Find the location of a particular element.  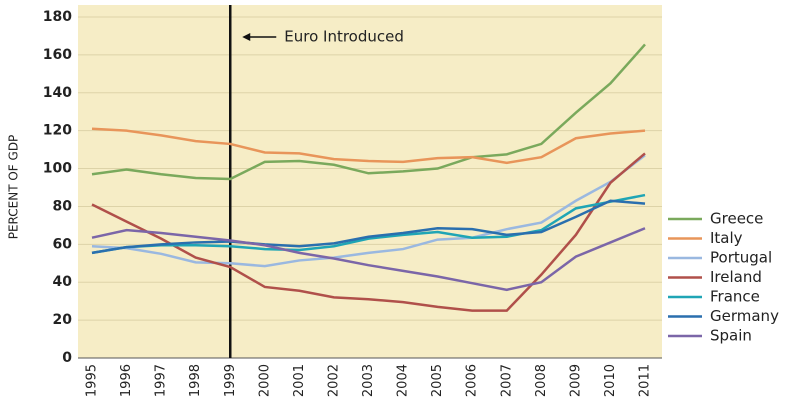

x-tick-label: 2008 is located at coordinates (541, 380).